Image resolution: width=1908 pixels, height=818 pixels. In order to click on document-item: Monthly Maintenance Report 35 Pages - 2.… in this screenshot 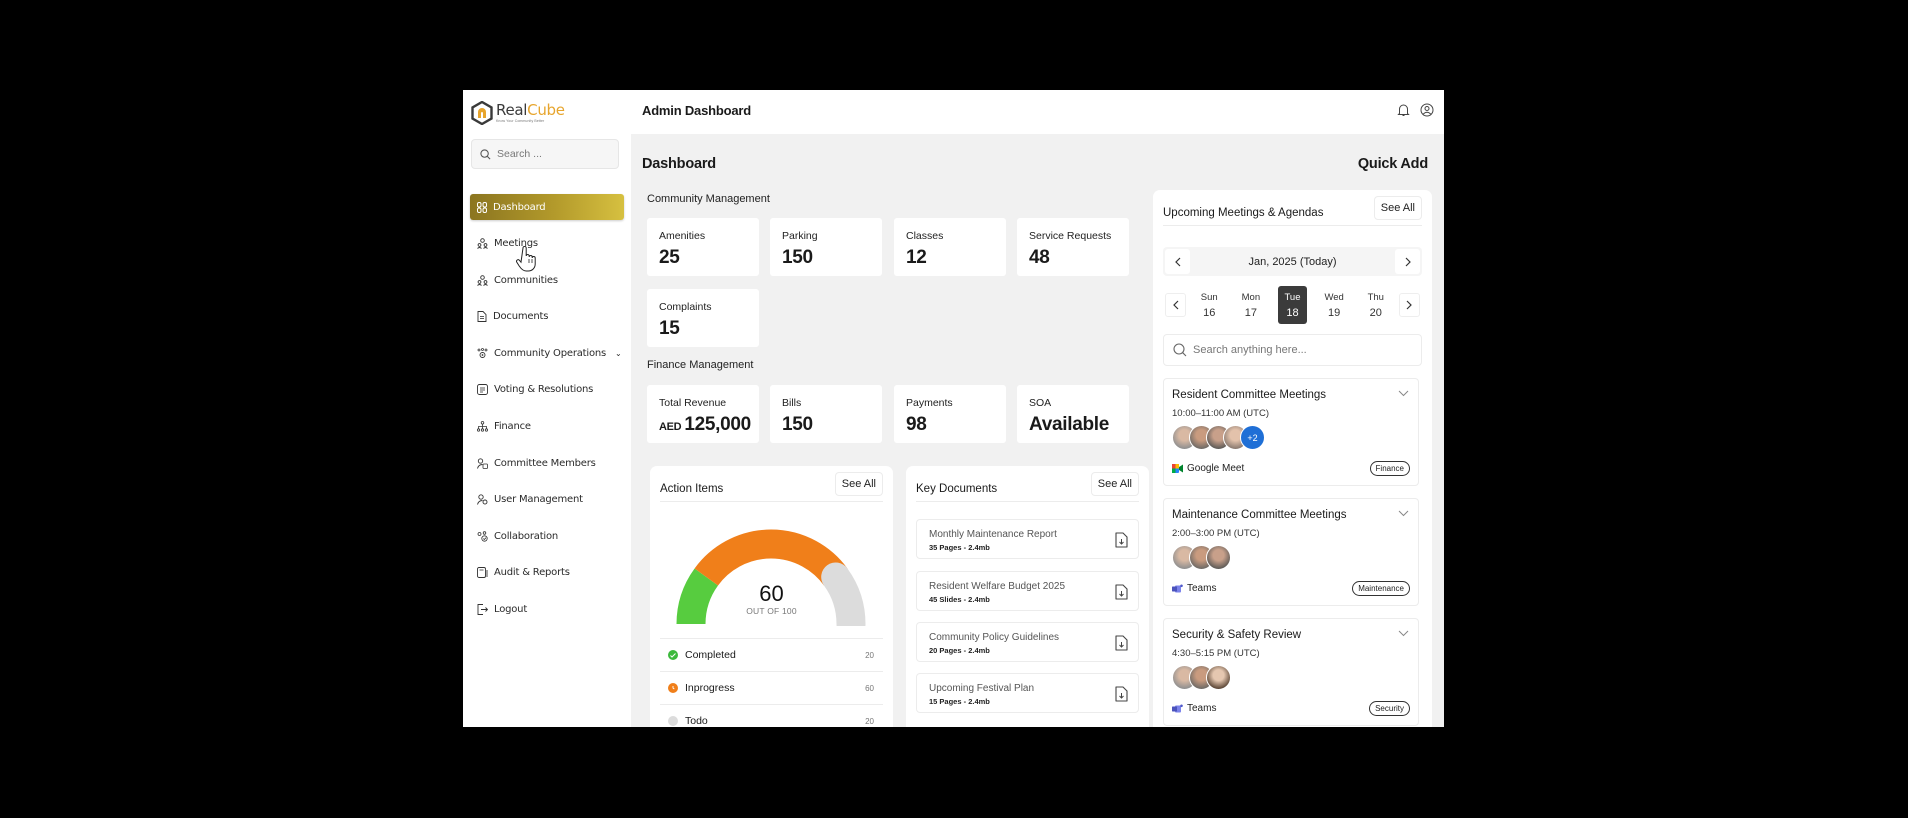, I will do `click(1027, 539)`.